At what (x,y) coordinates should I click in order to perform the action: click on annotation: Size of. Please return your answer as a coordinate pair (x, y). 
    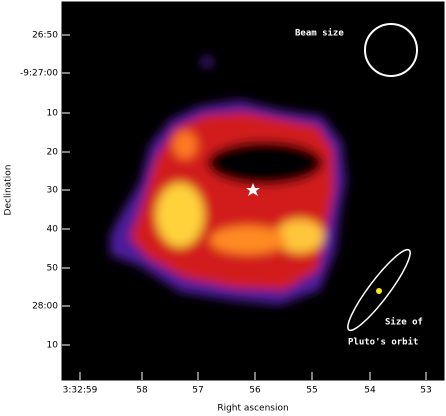
    Looking at the image, I should click on (404, 322).